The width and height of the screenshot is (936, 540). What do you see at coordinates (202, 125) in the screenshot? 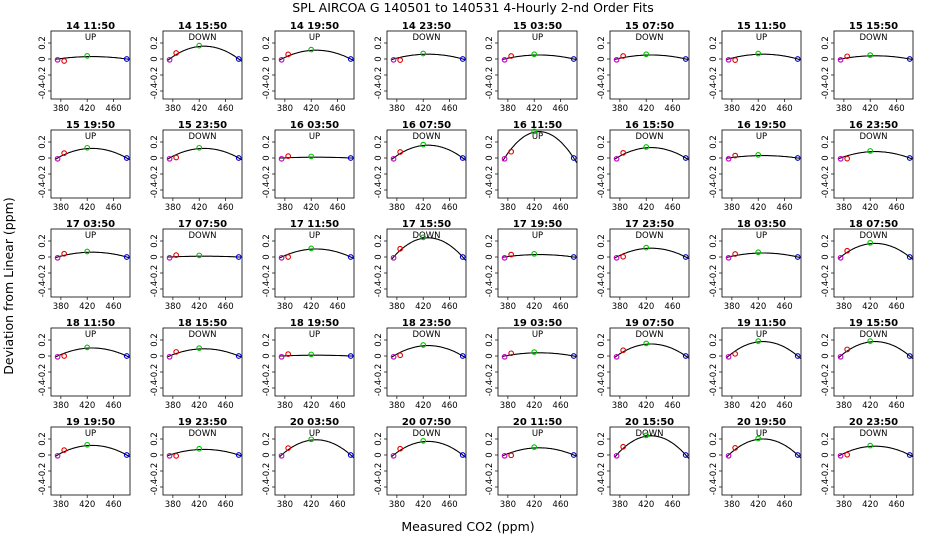
I see `panel-title: 15 23:50` at bounding box center [202, 125].